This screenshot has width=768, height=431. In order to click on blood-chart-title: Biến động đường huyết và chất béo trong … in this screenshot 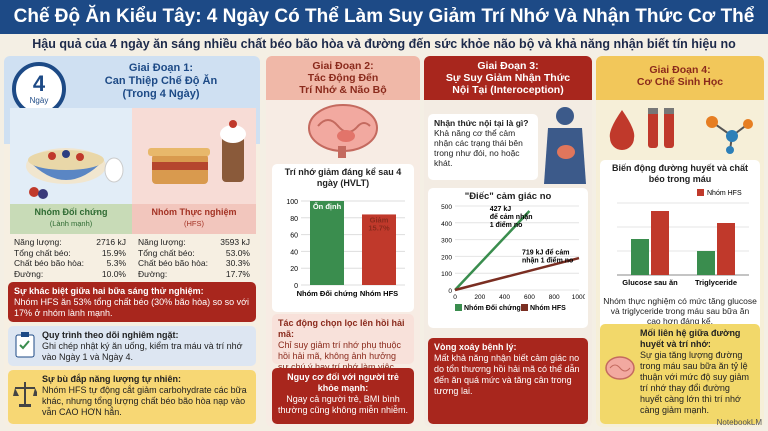, I will do `click(680, 173)`.